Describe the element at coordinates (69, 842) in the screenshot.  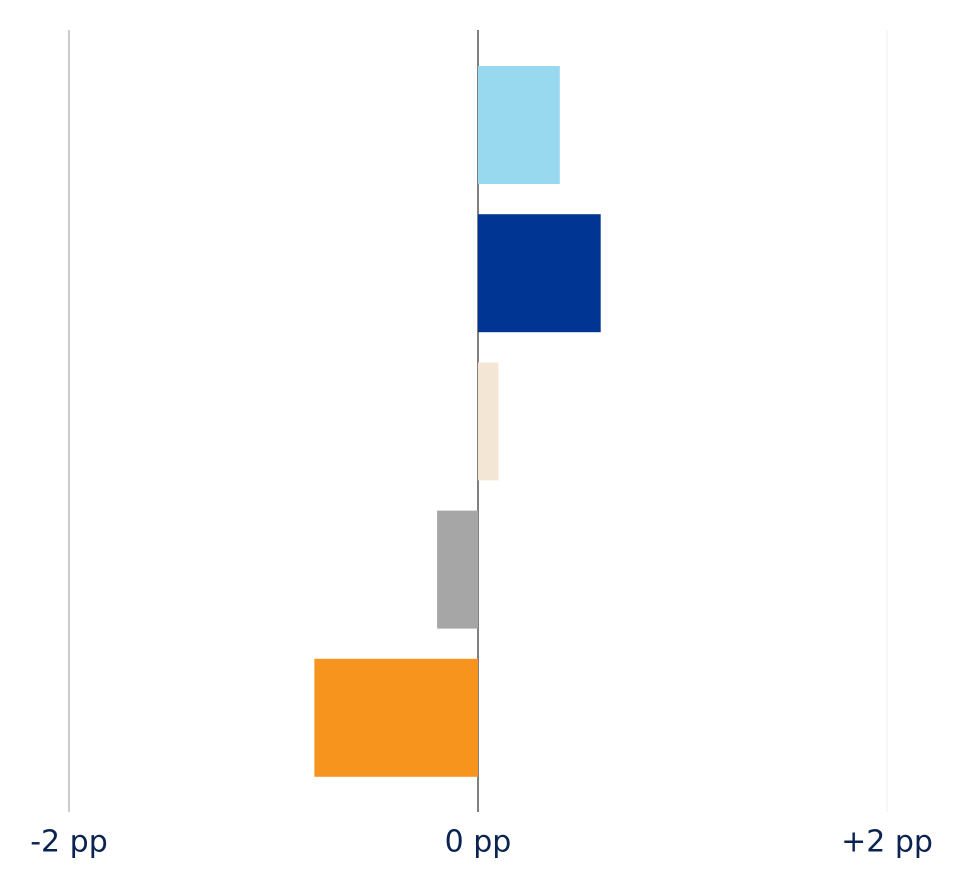
I see `x-tick-label: -2 pp` at that location.